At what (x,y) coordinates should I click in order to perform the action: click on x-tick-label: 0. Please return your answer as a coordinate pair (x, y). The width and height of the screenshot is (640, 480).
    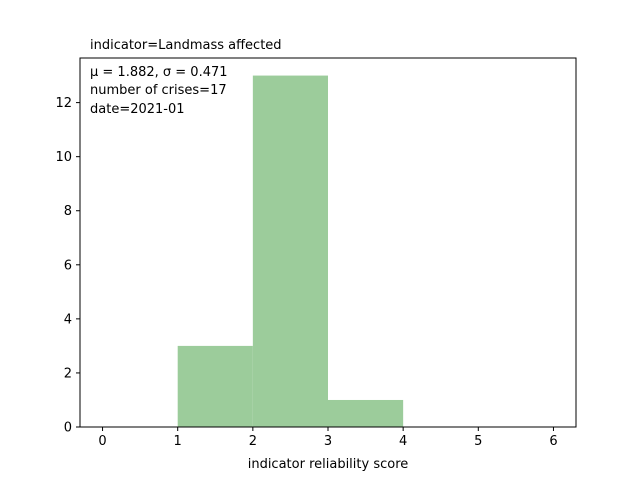
    Looking at the image, I should click on (102, 441).